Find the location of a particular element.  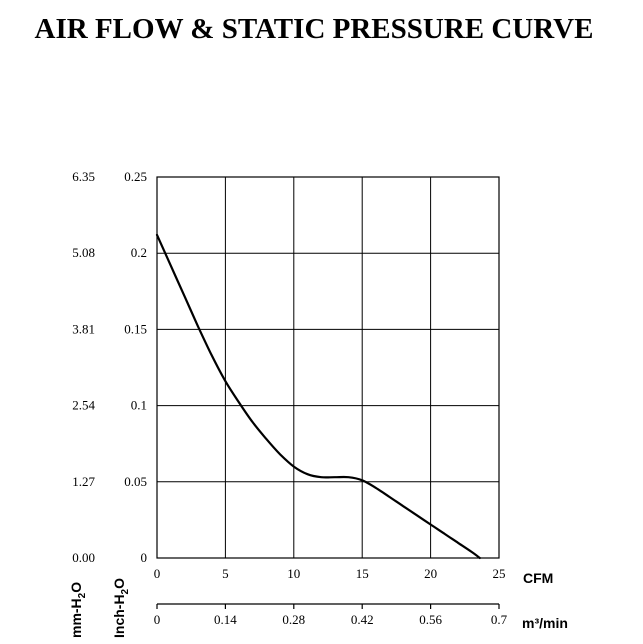

m3min-tick-label: 0.28 is located at coordinates (293, 619).